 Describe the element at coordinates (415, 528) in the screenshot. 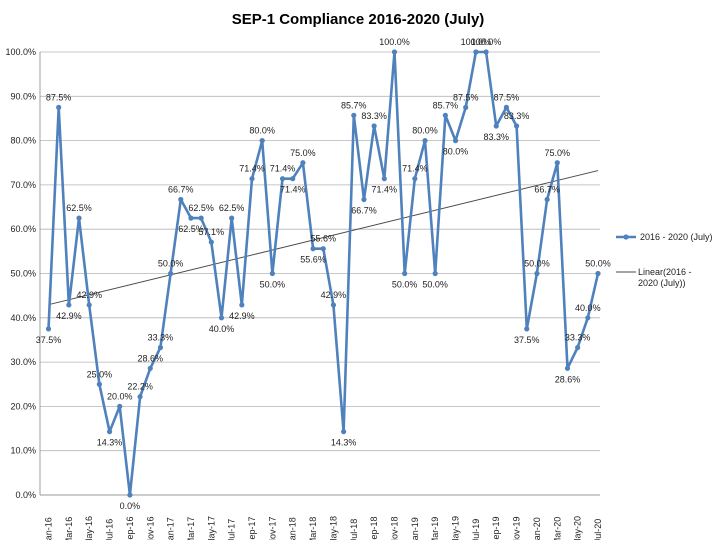

I see `x-tick-label: Jan-19` at that location.